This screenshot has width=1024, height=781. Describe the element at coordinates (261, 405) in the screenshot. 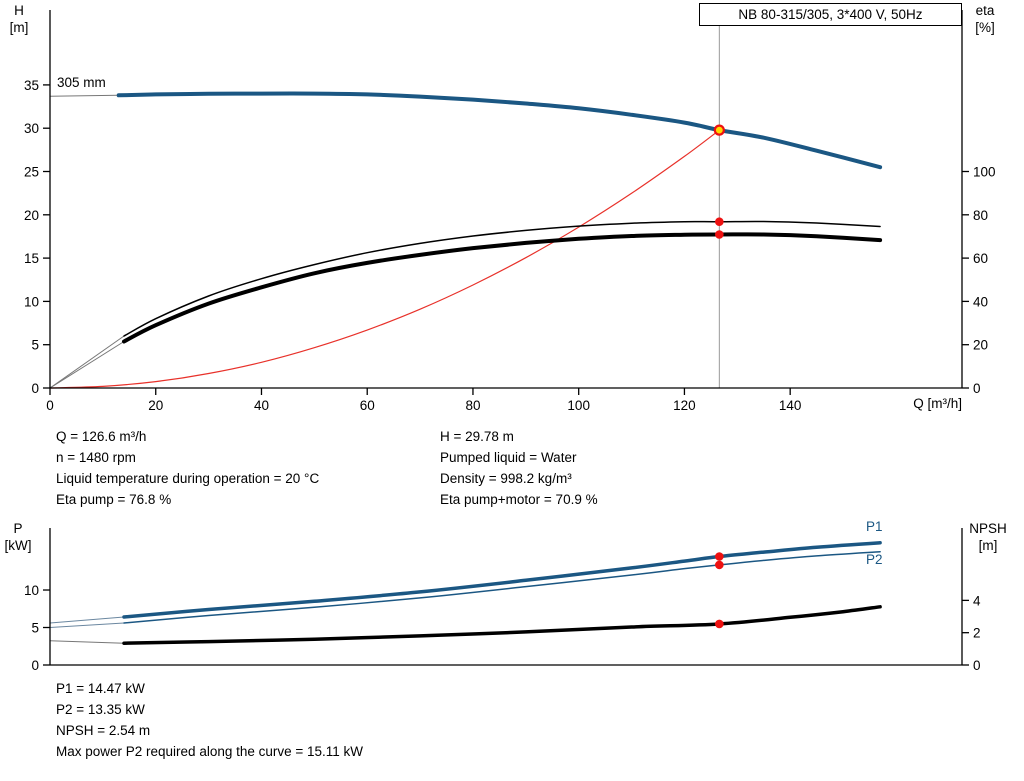

I see `x-tick-label: 40` at that location.